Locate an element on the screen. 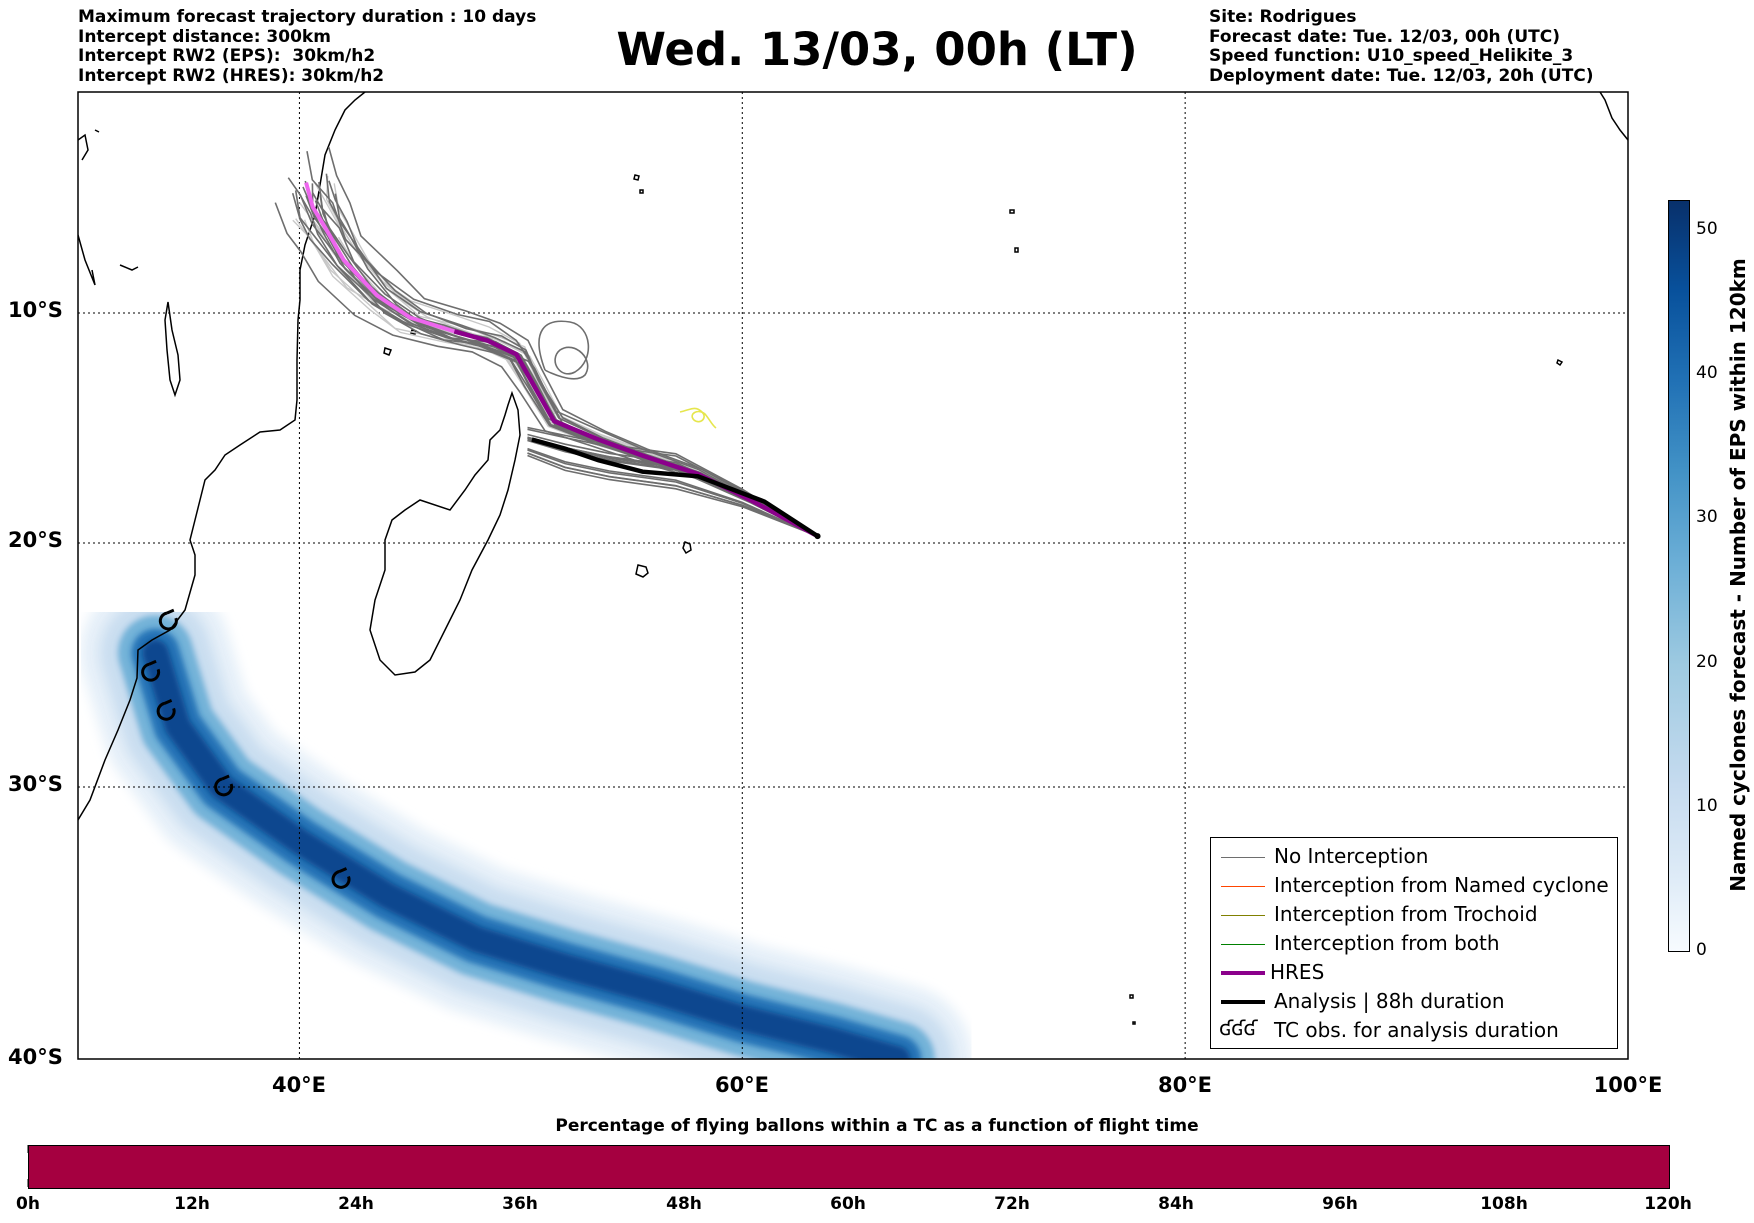 The width and height of the screenshot is (1754, 1223). lat-label-40s: 40°S is located at coordinates (35, 1057).